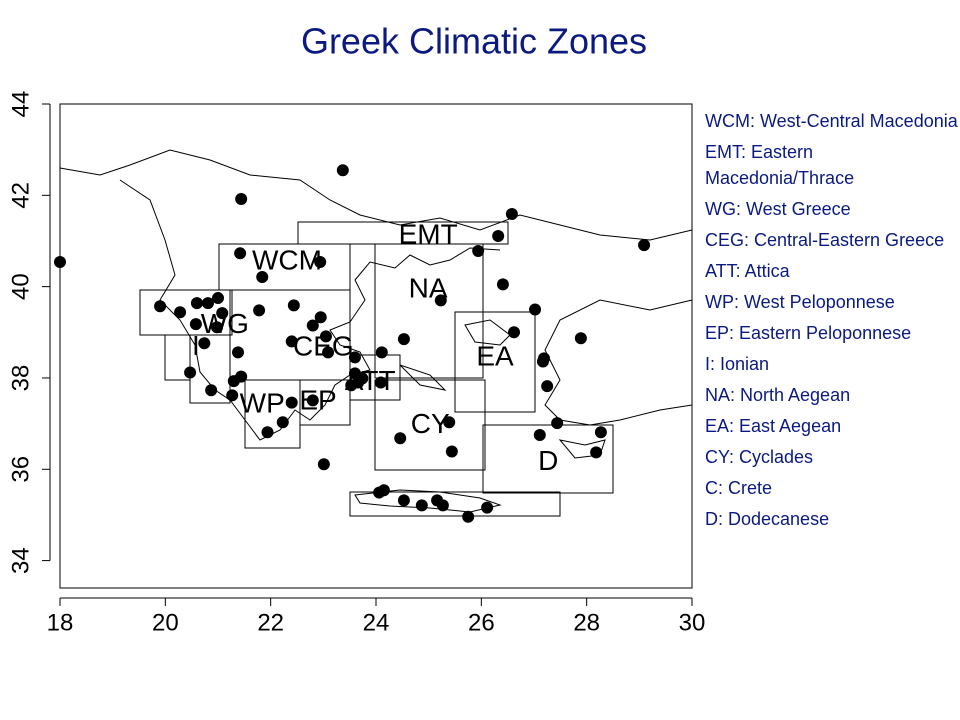 Image resolution: width=960 pixels, height=720 pixels. I want to click on y-tick-label: 42, so click(20, 195).